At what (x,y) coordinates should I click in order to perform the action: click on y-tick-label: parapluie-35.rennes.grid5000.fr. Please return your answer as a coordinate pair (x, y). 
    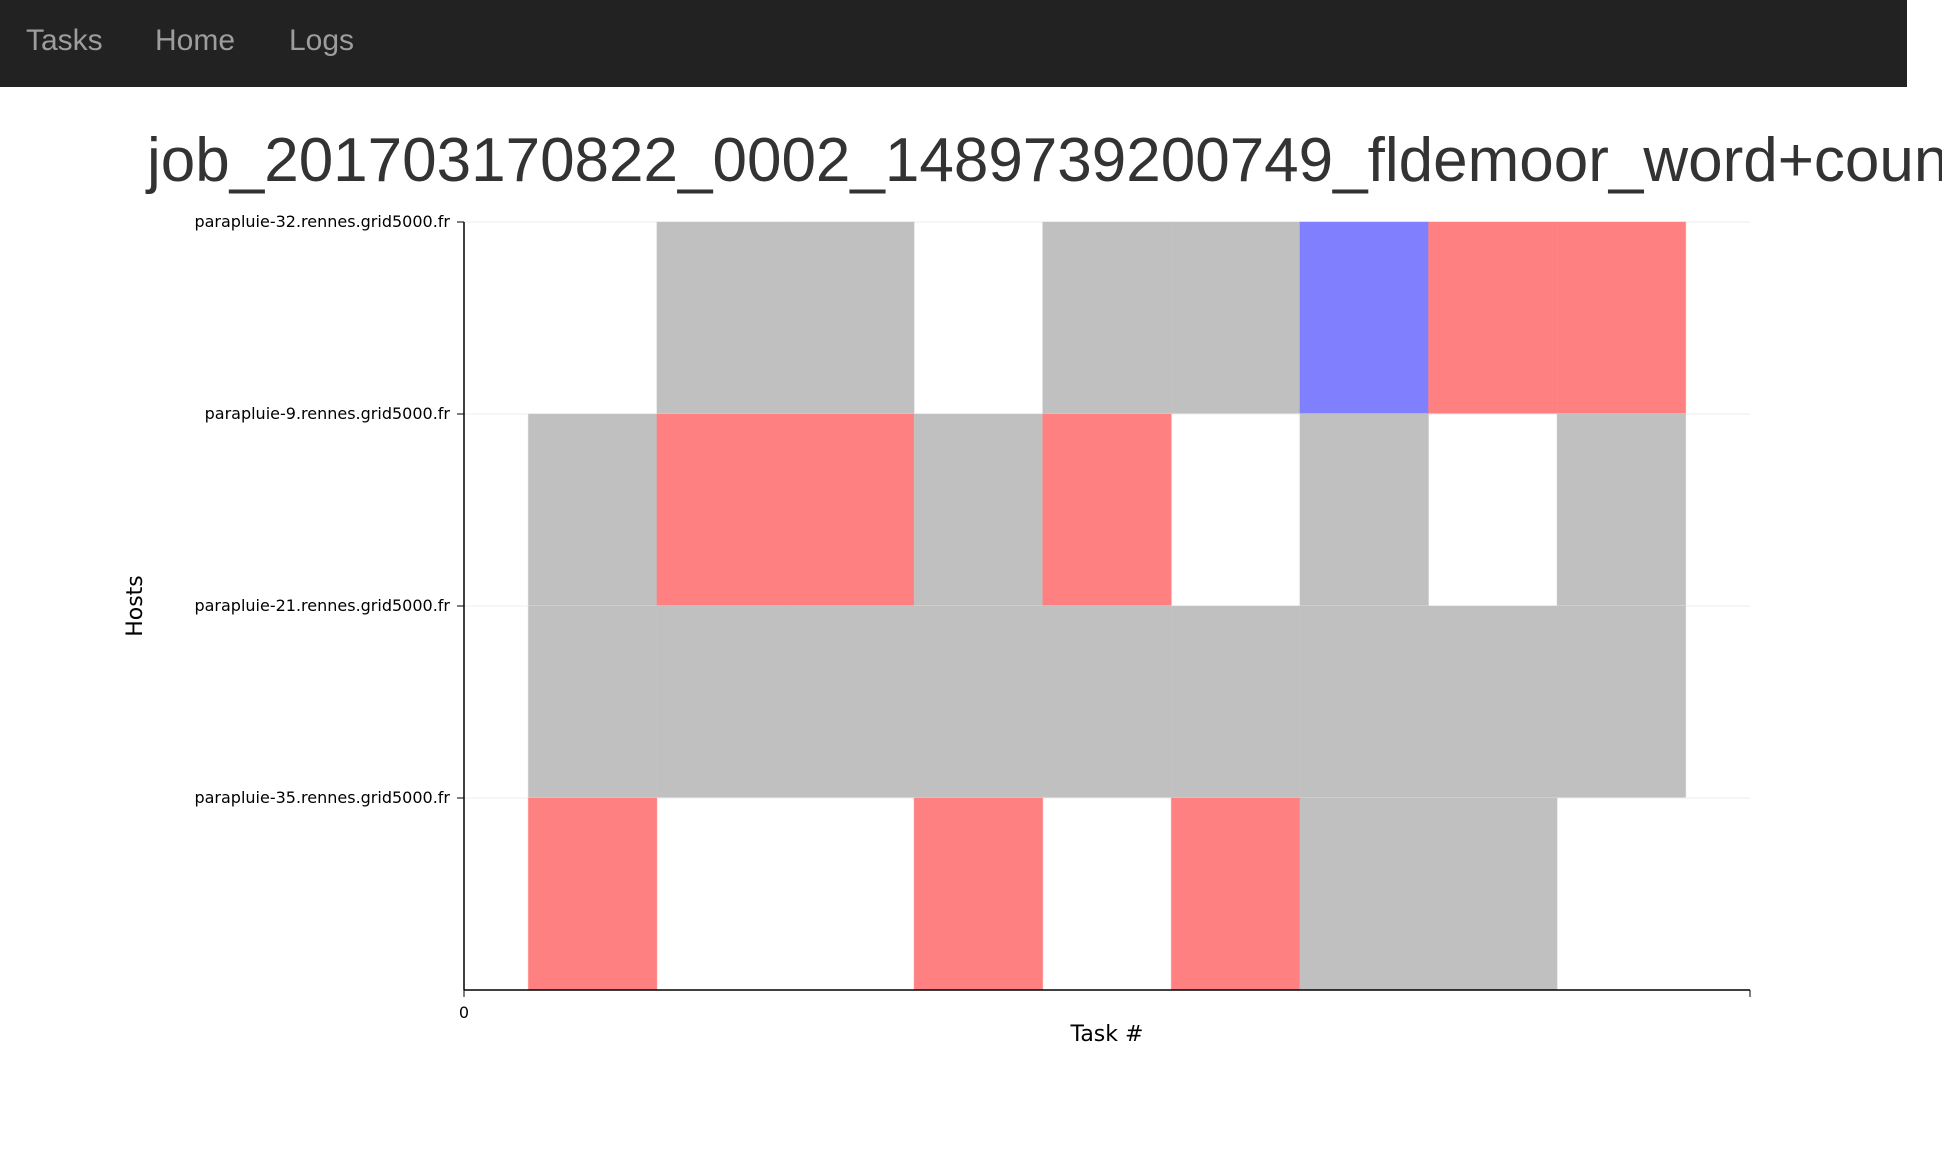
    Looking at the image, I should click on (322, 797).